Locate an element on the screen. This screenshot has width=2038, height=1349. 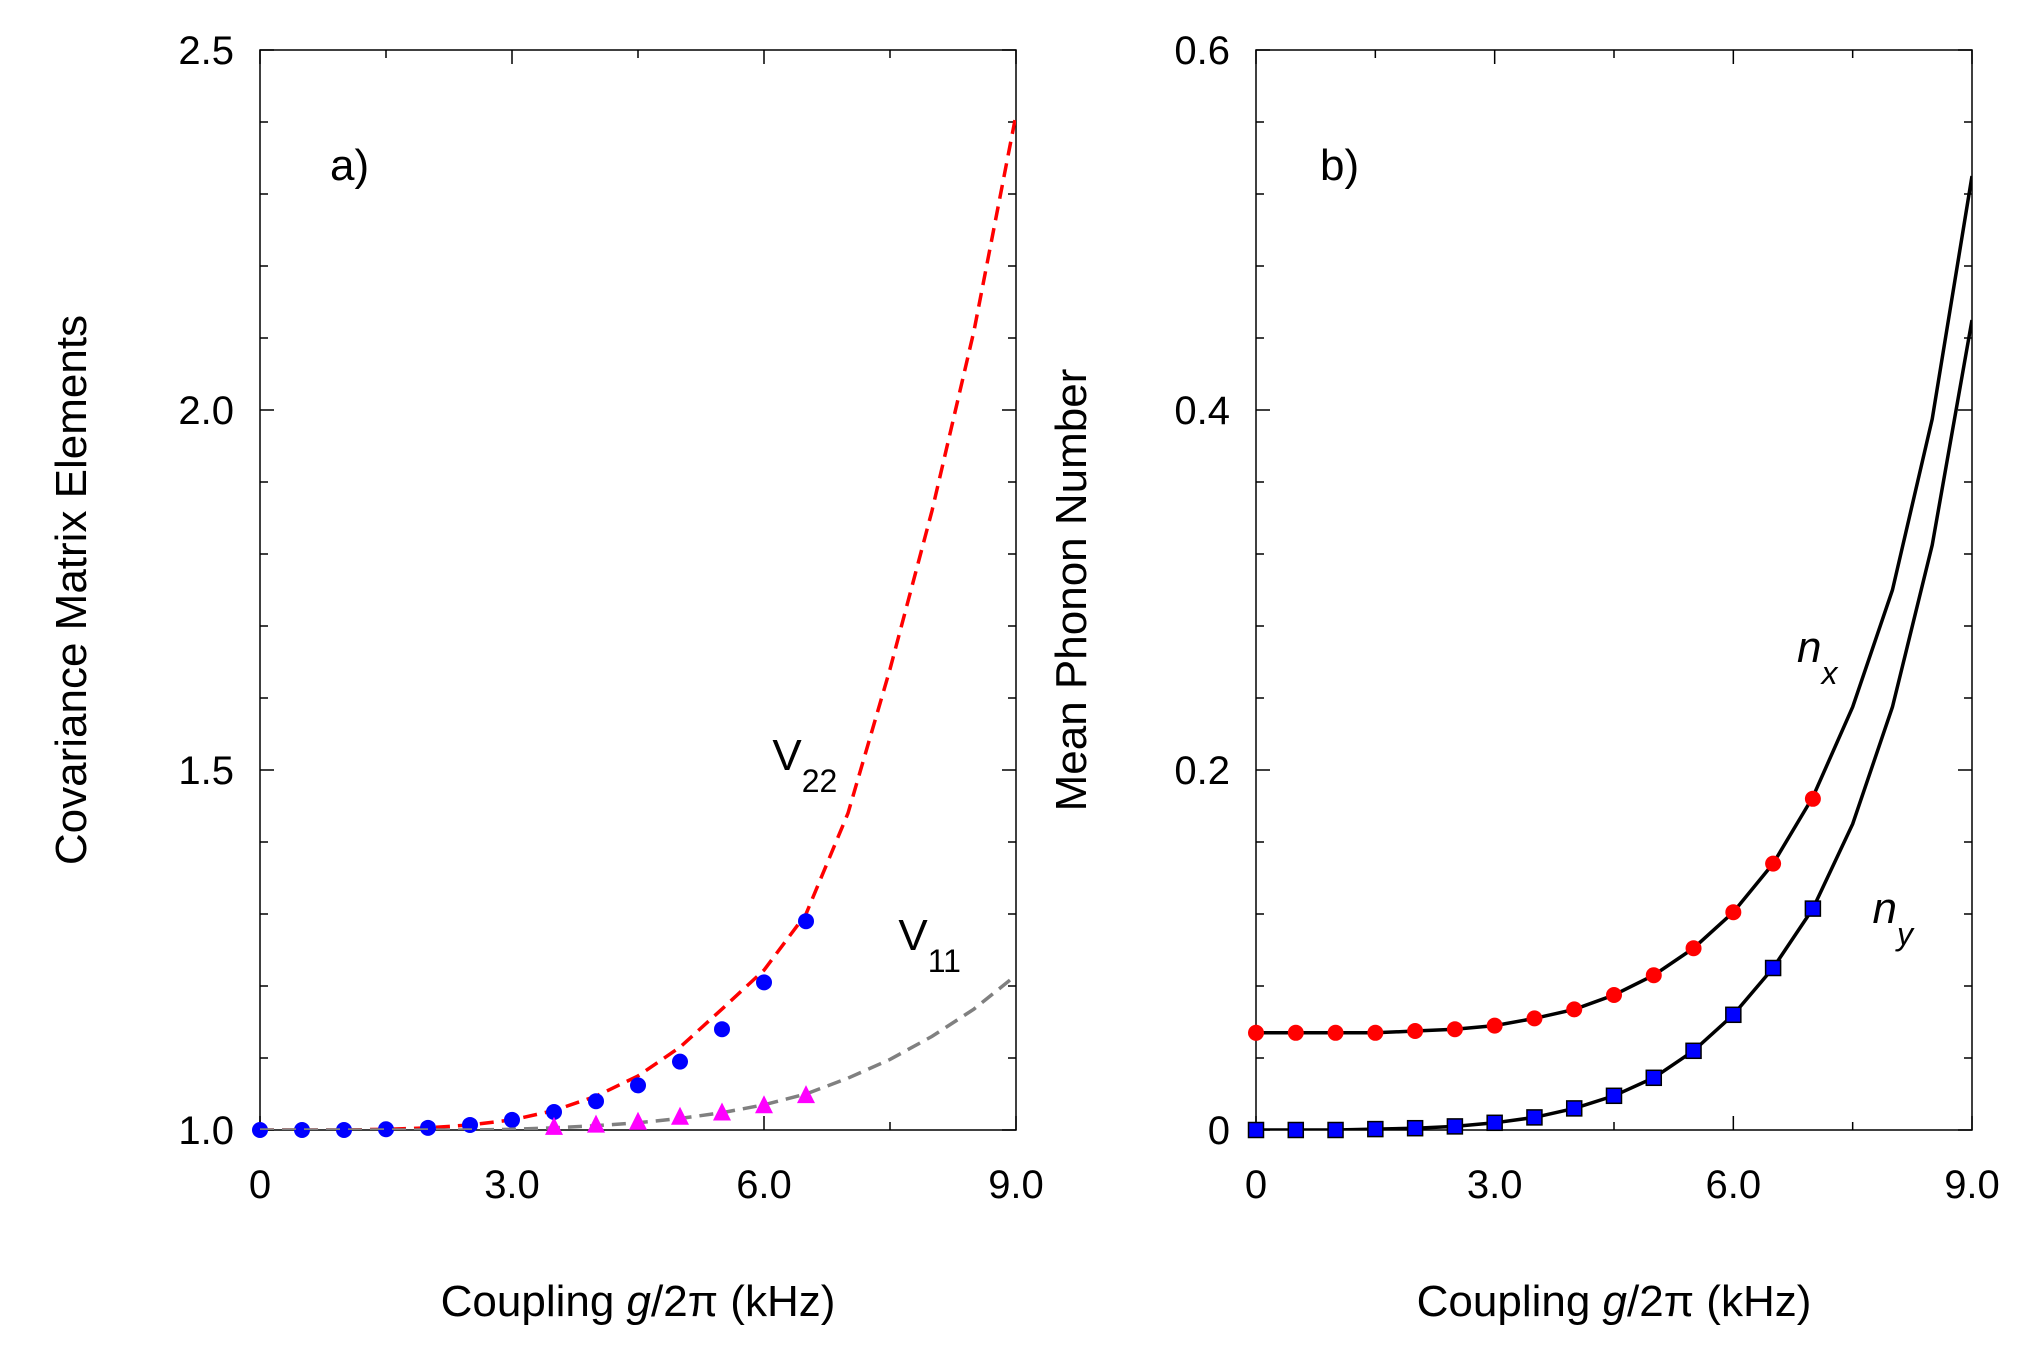
curve-label-sub: 22 is located at coordinates (820, 781).